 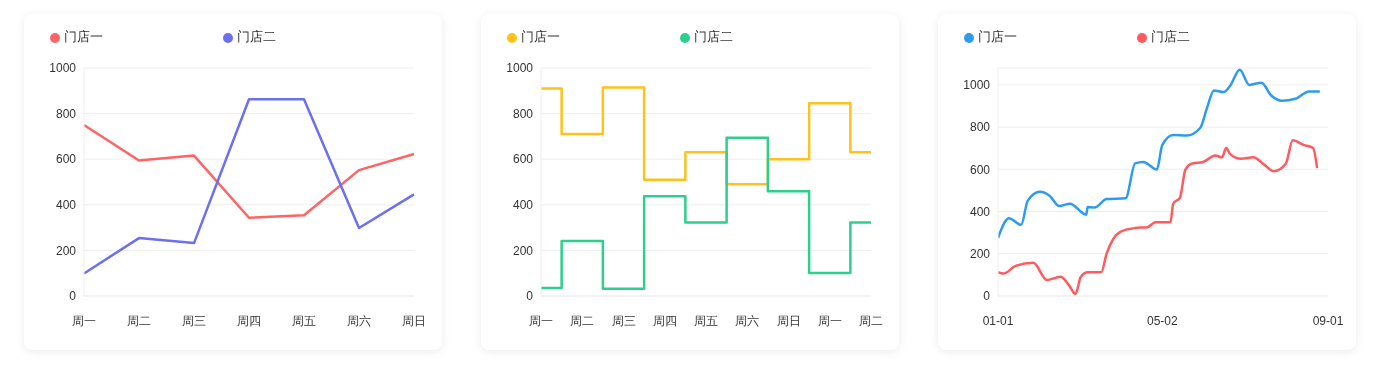 I want to click on x-tick-label: 01-01, so click(x=998, y=320).